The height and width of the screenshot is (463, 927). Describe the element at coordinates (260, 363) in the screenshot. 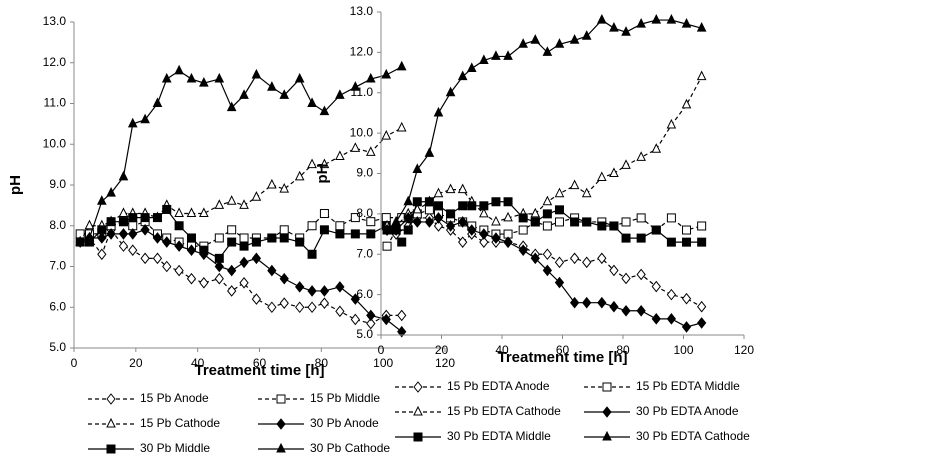

I see `x-tick-label: 60` at that location.